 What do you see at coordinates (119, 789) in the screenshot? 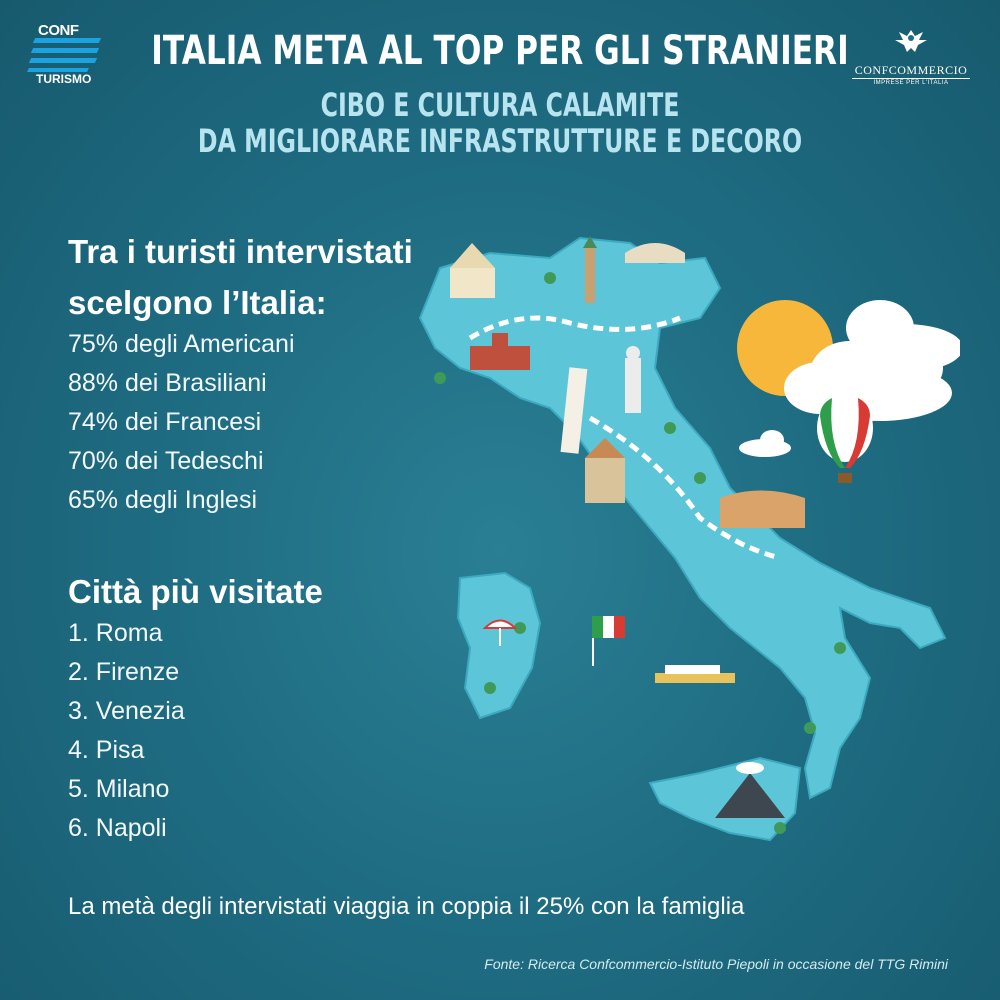
I see `list-item: 5. Milano` at bounding box center [119, 789].